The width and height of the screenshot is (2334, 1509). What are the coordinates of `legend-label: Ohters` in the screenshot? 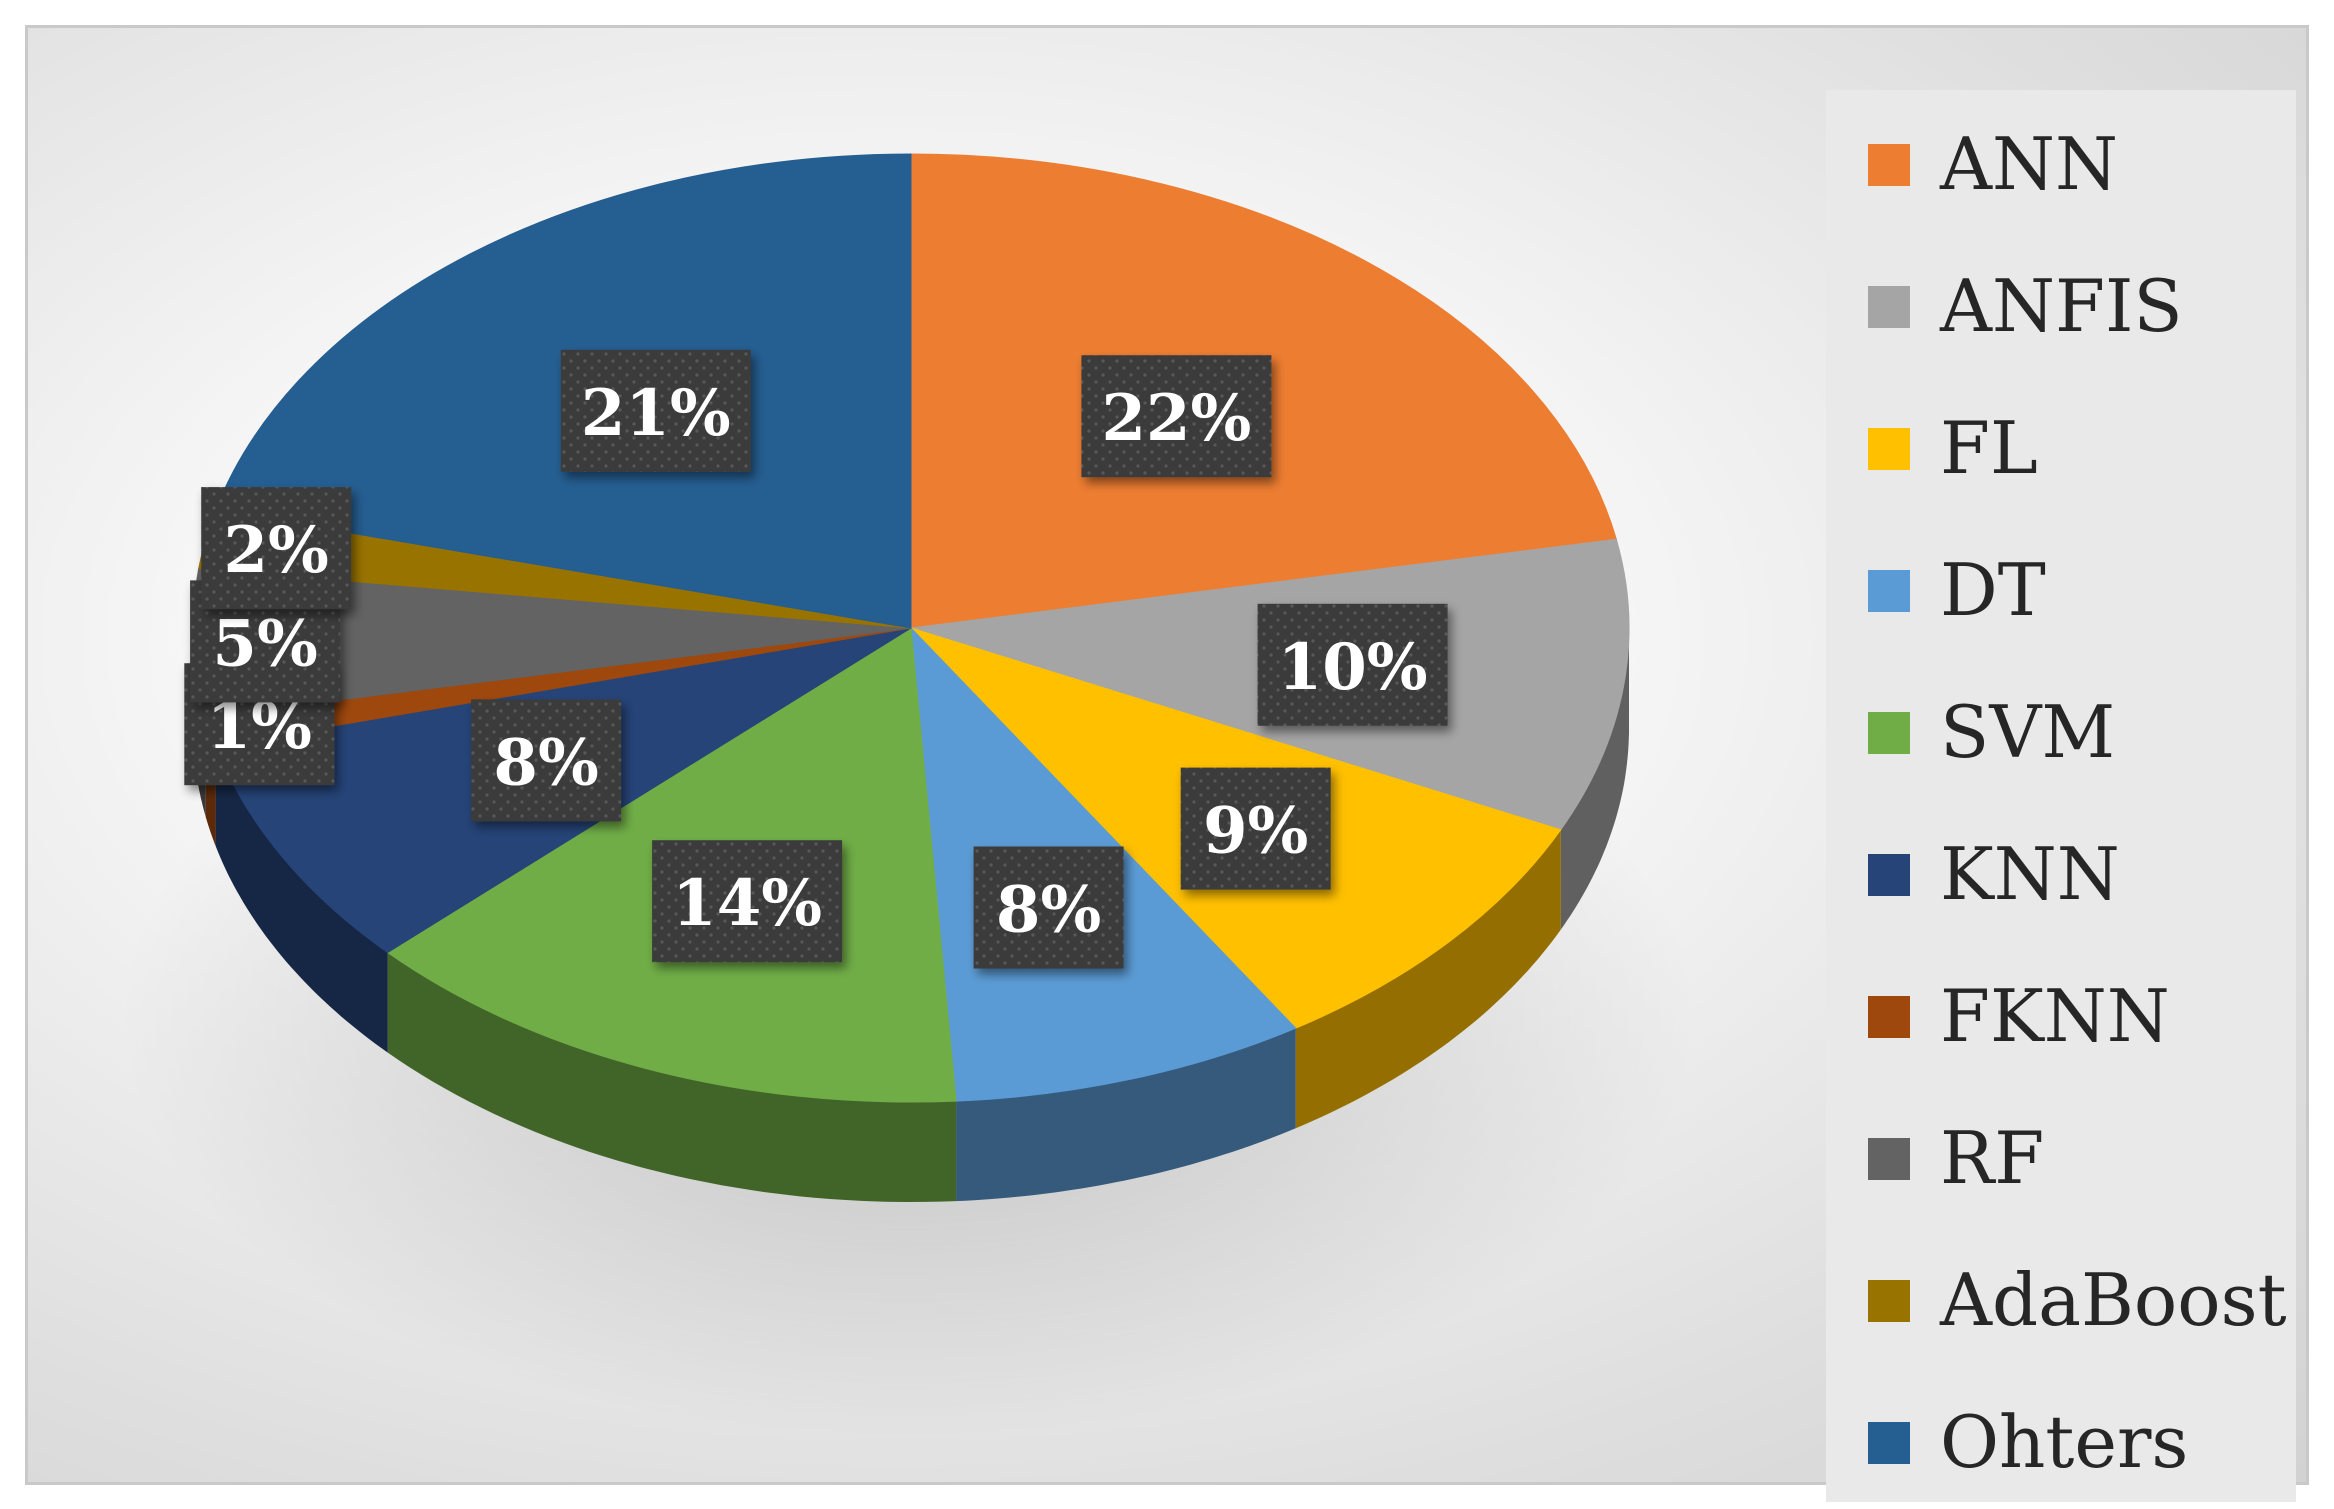 It's located at (2064, 1442).